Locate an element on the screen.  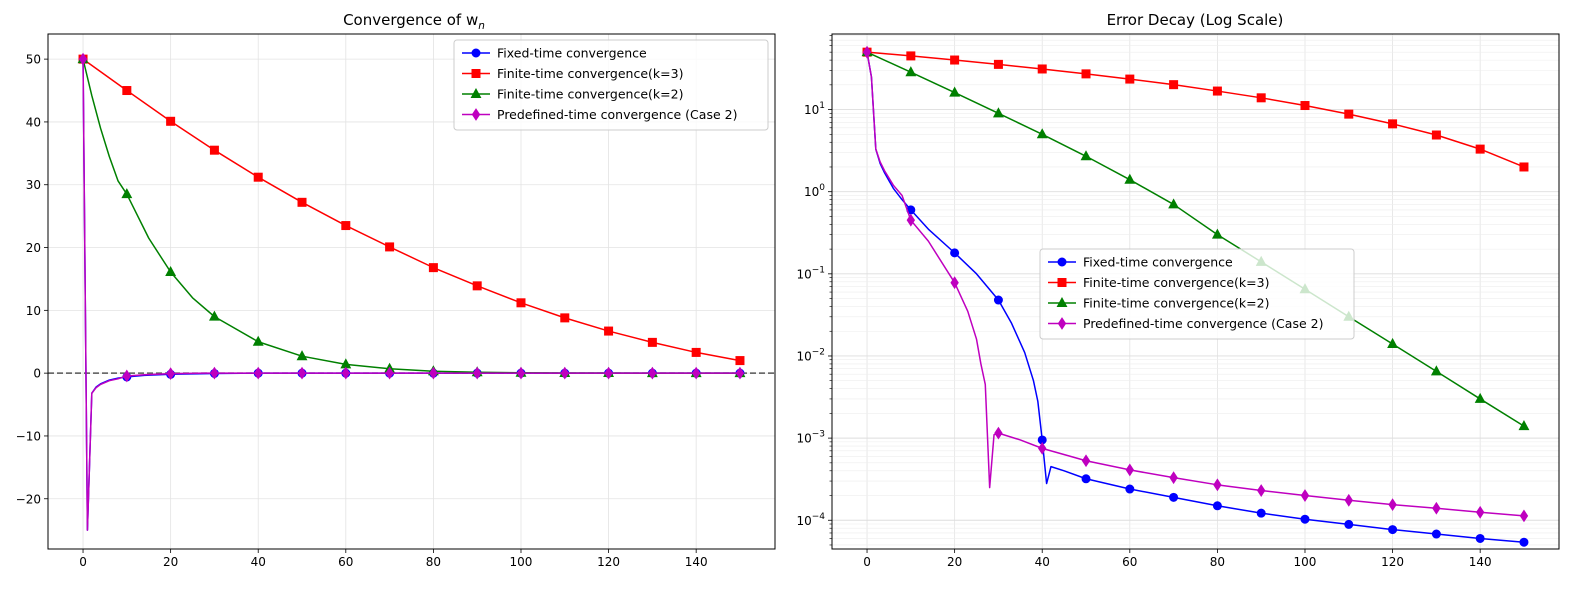
right-legend-label-fixed-time-convergence: Fixed-time convergence is located at coordinates (1158, 262).